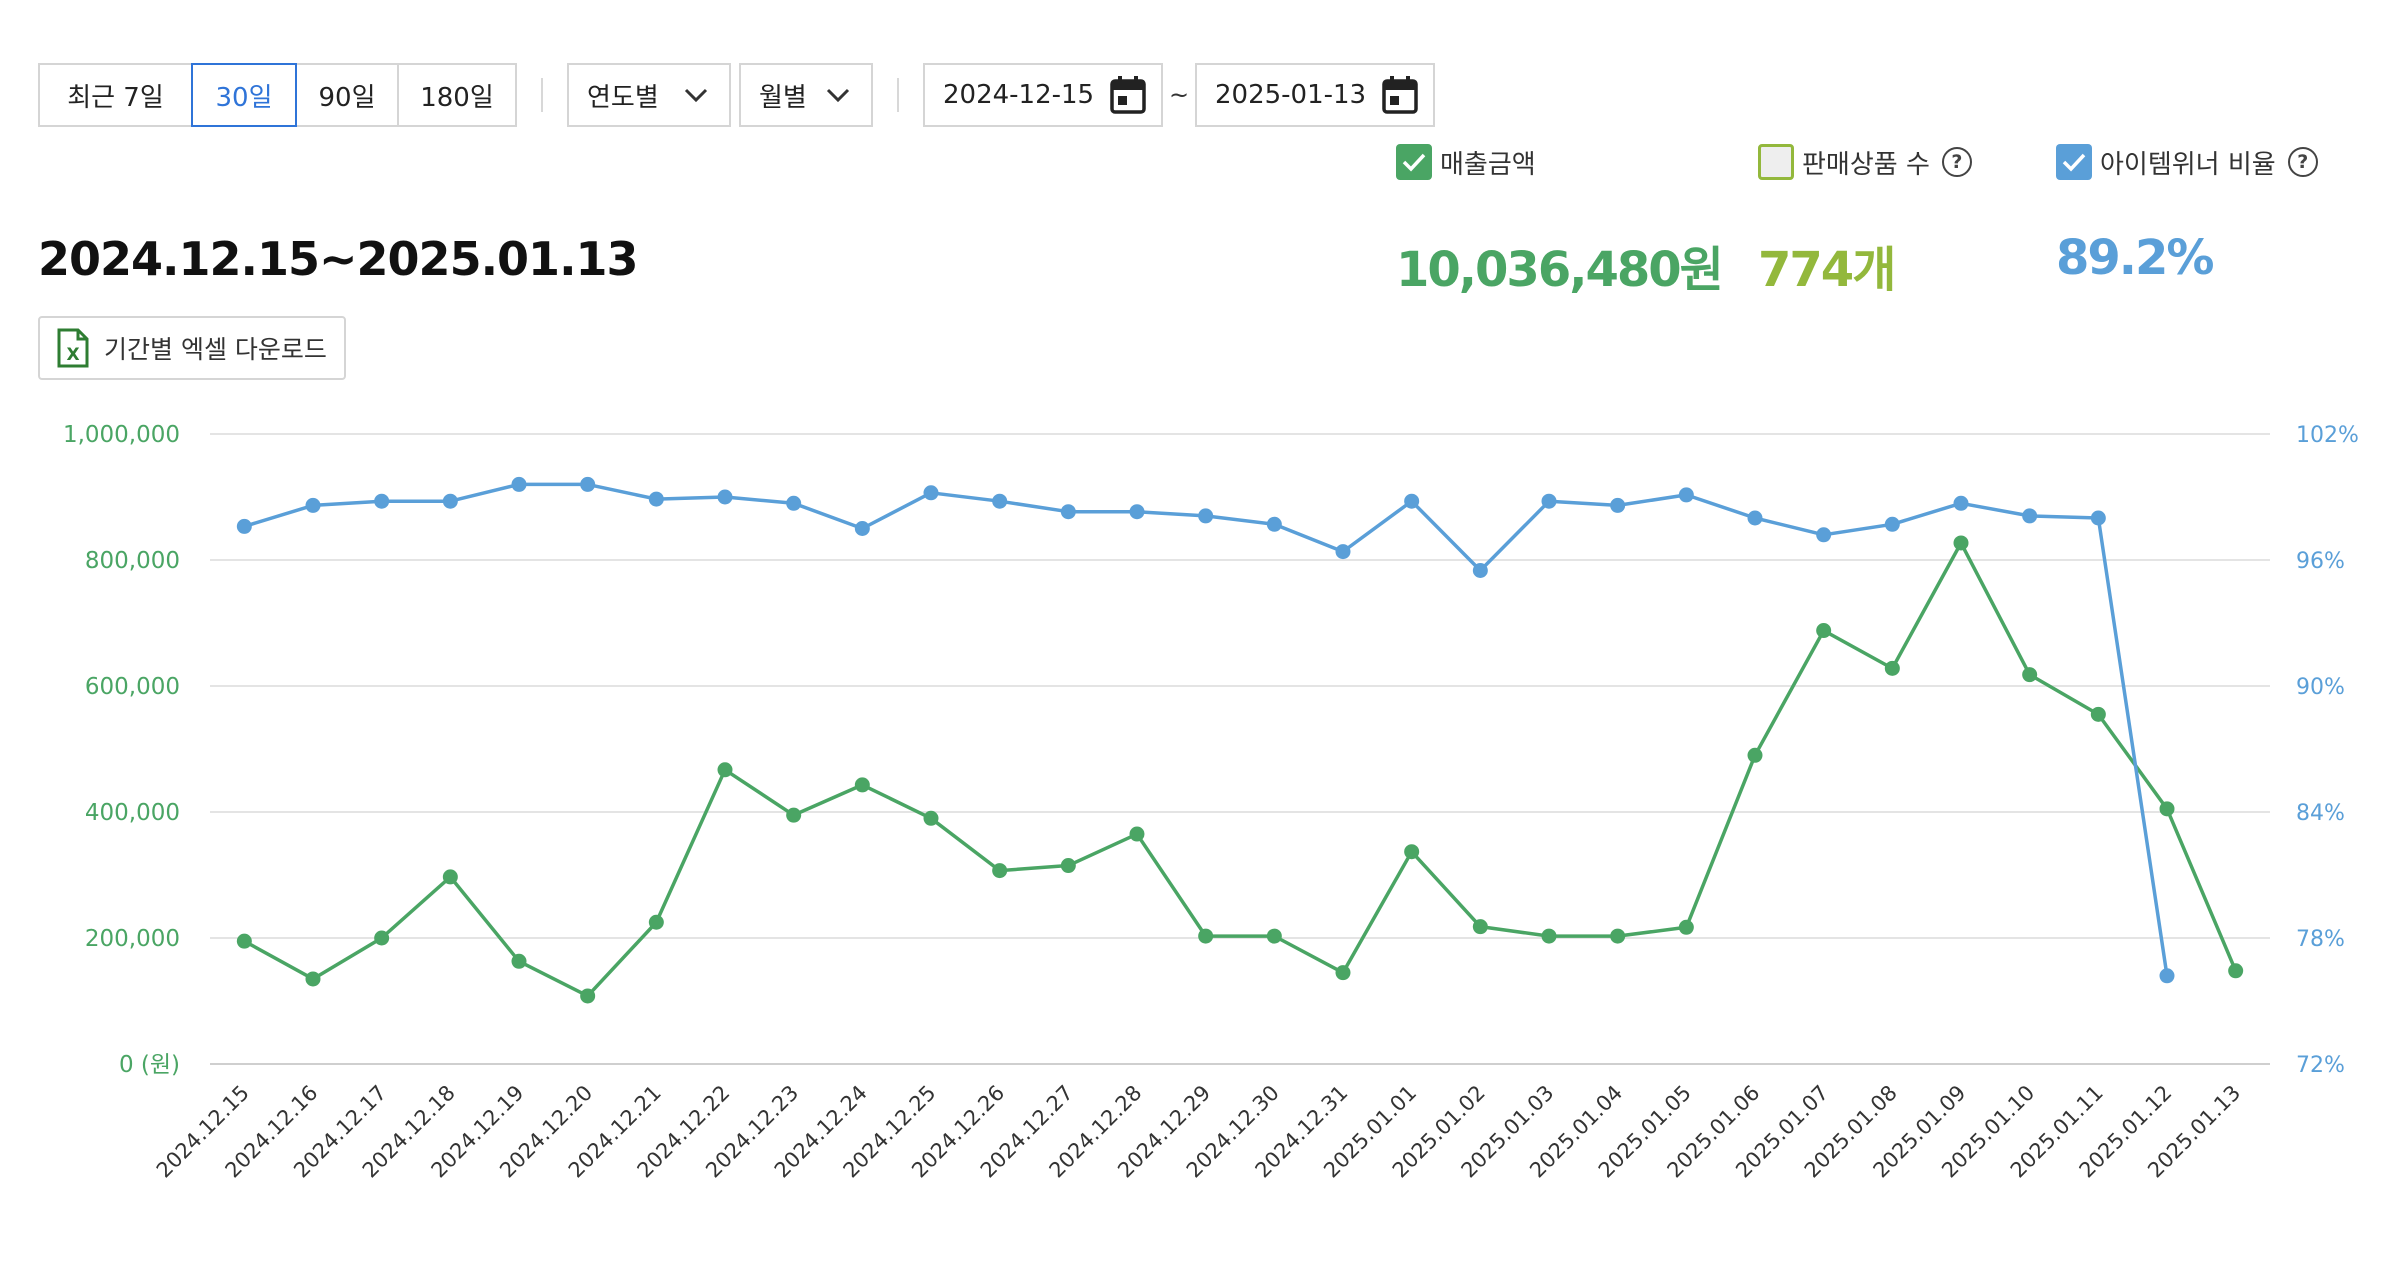 The width and height of the screenshot is (2404, 1268). What do you see at coordinates (2135, 258) in the screenshot?
I see `winner-ratio: 89.2%` at bounding box center [2135, 258].